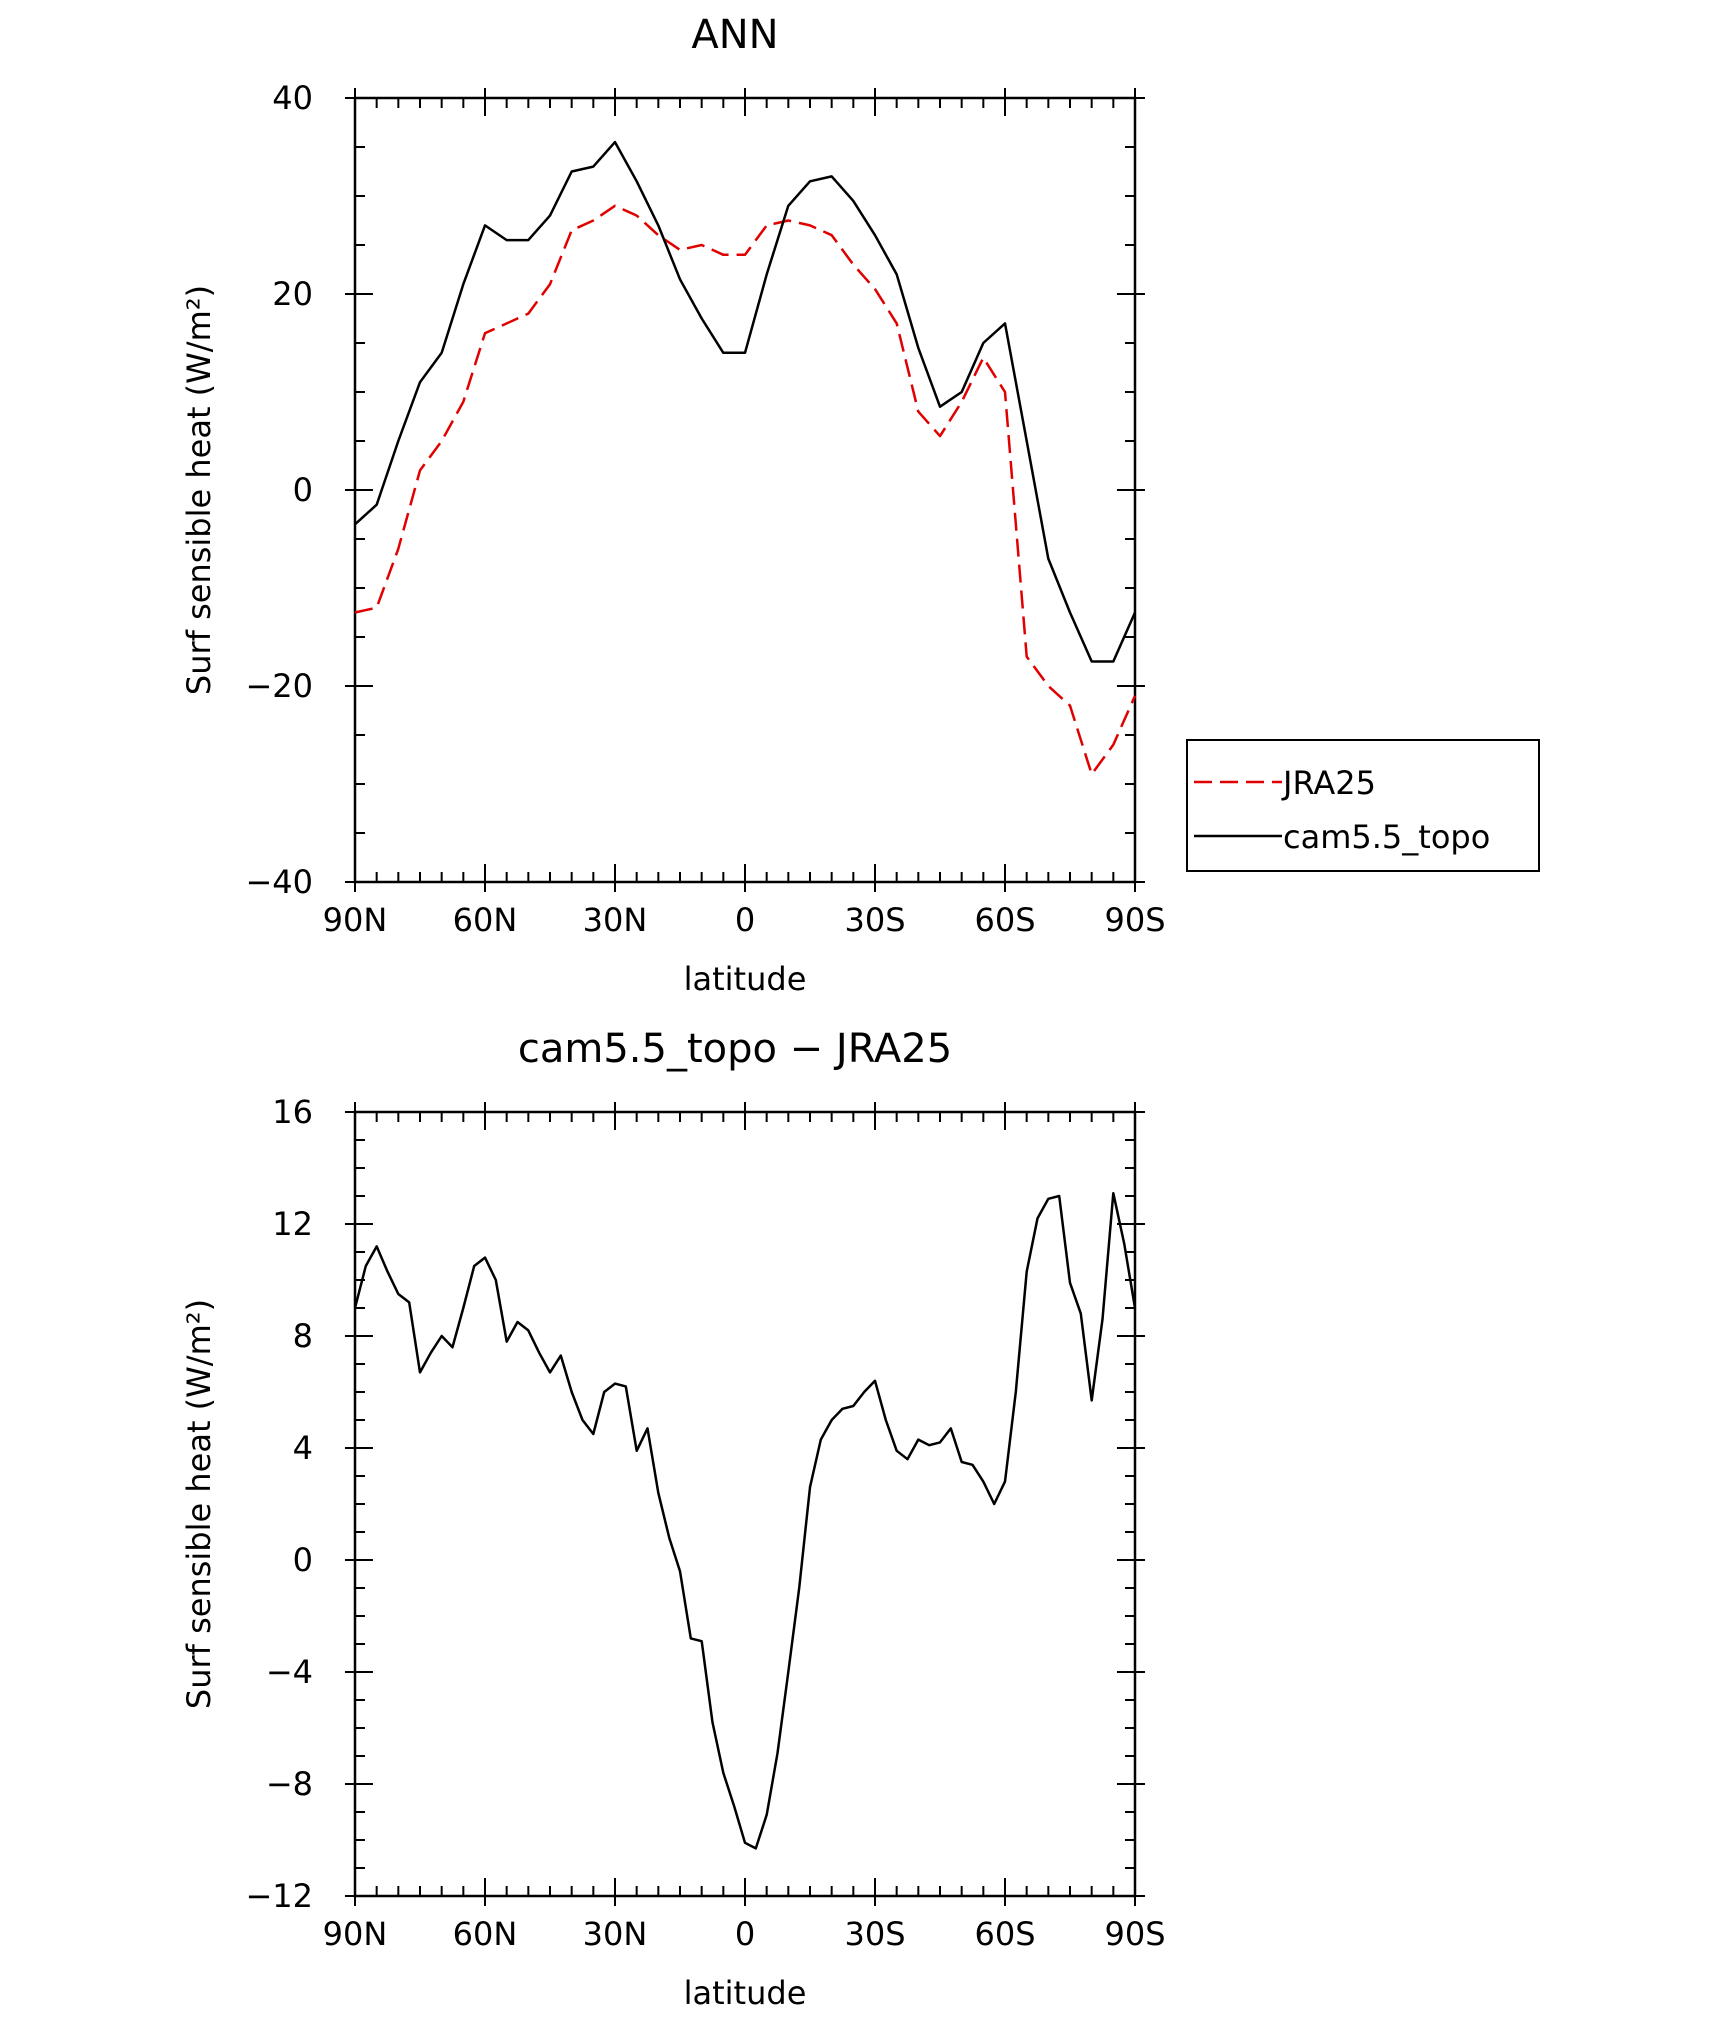  I want to click on legend-box, so click(1363, 805).